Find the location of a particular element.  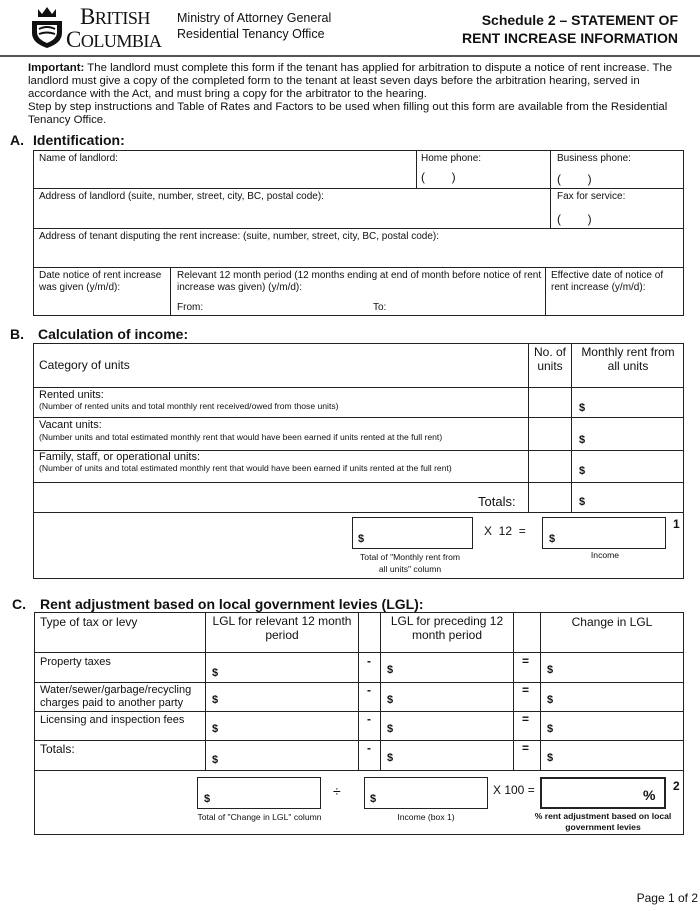

col-relevant: LGL for relevant 12 month period is located at coordinates (282, 628).